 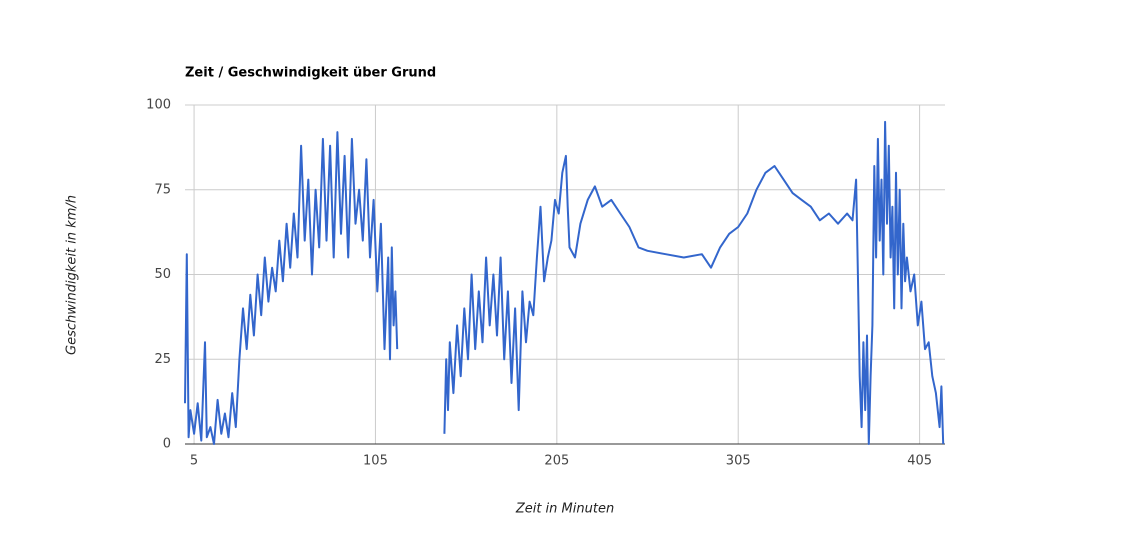 I want to click on x-tick-label: 5, so click(x=194, y=461).